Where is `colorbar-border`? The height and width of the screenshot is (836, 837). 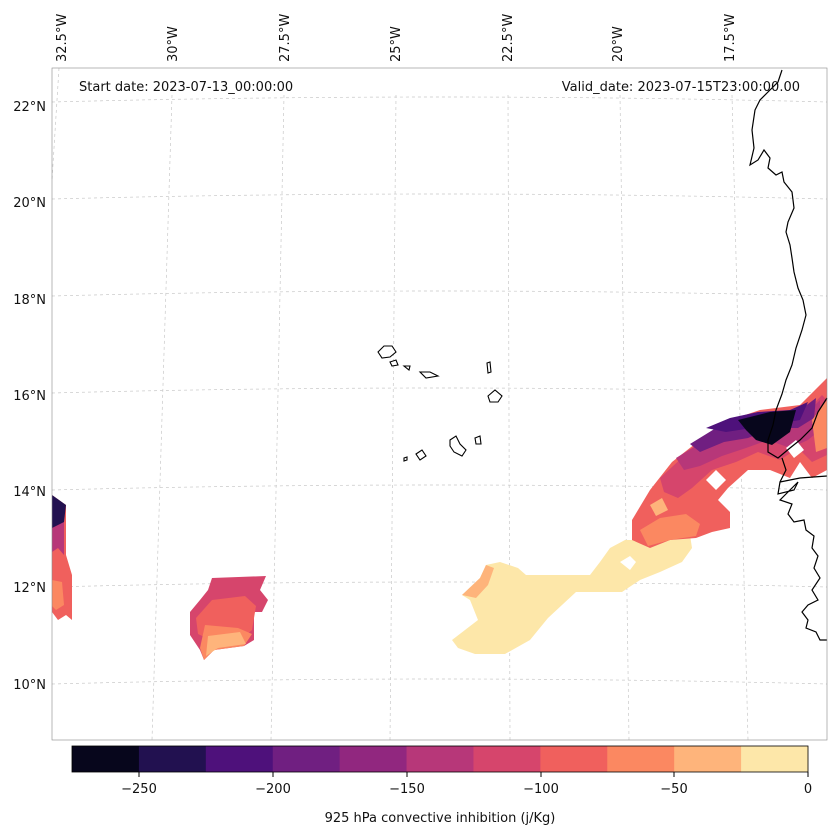 colorbar-border is located at coordinates (440, 759).